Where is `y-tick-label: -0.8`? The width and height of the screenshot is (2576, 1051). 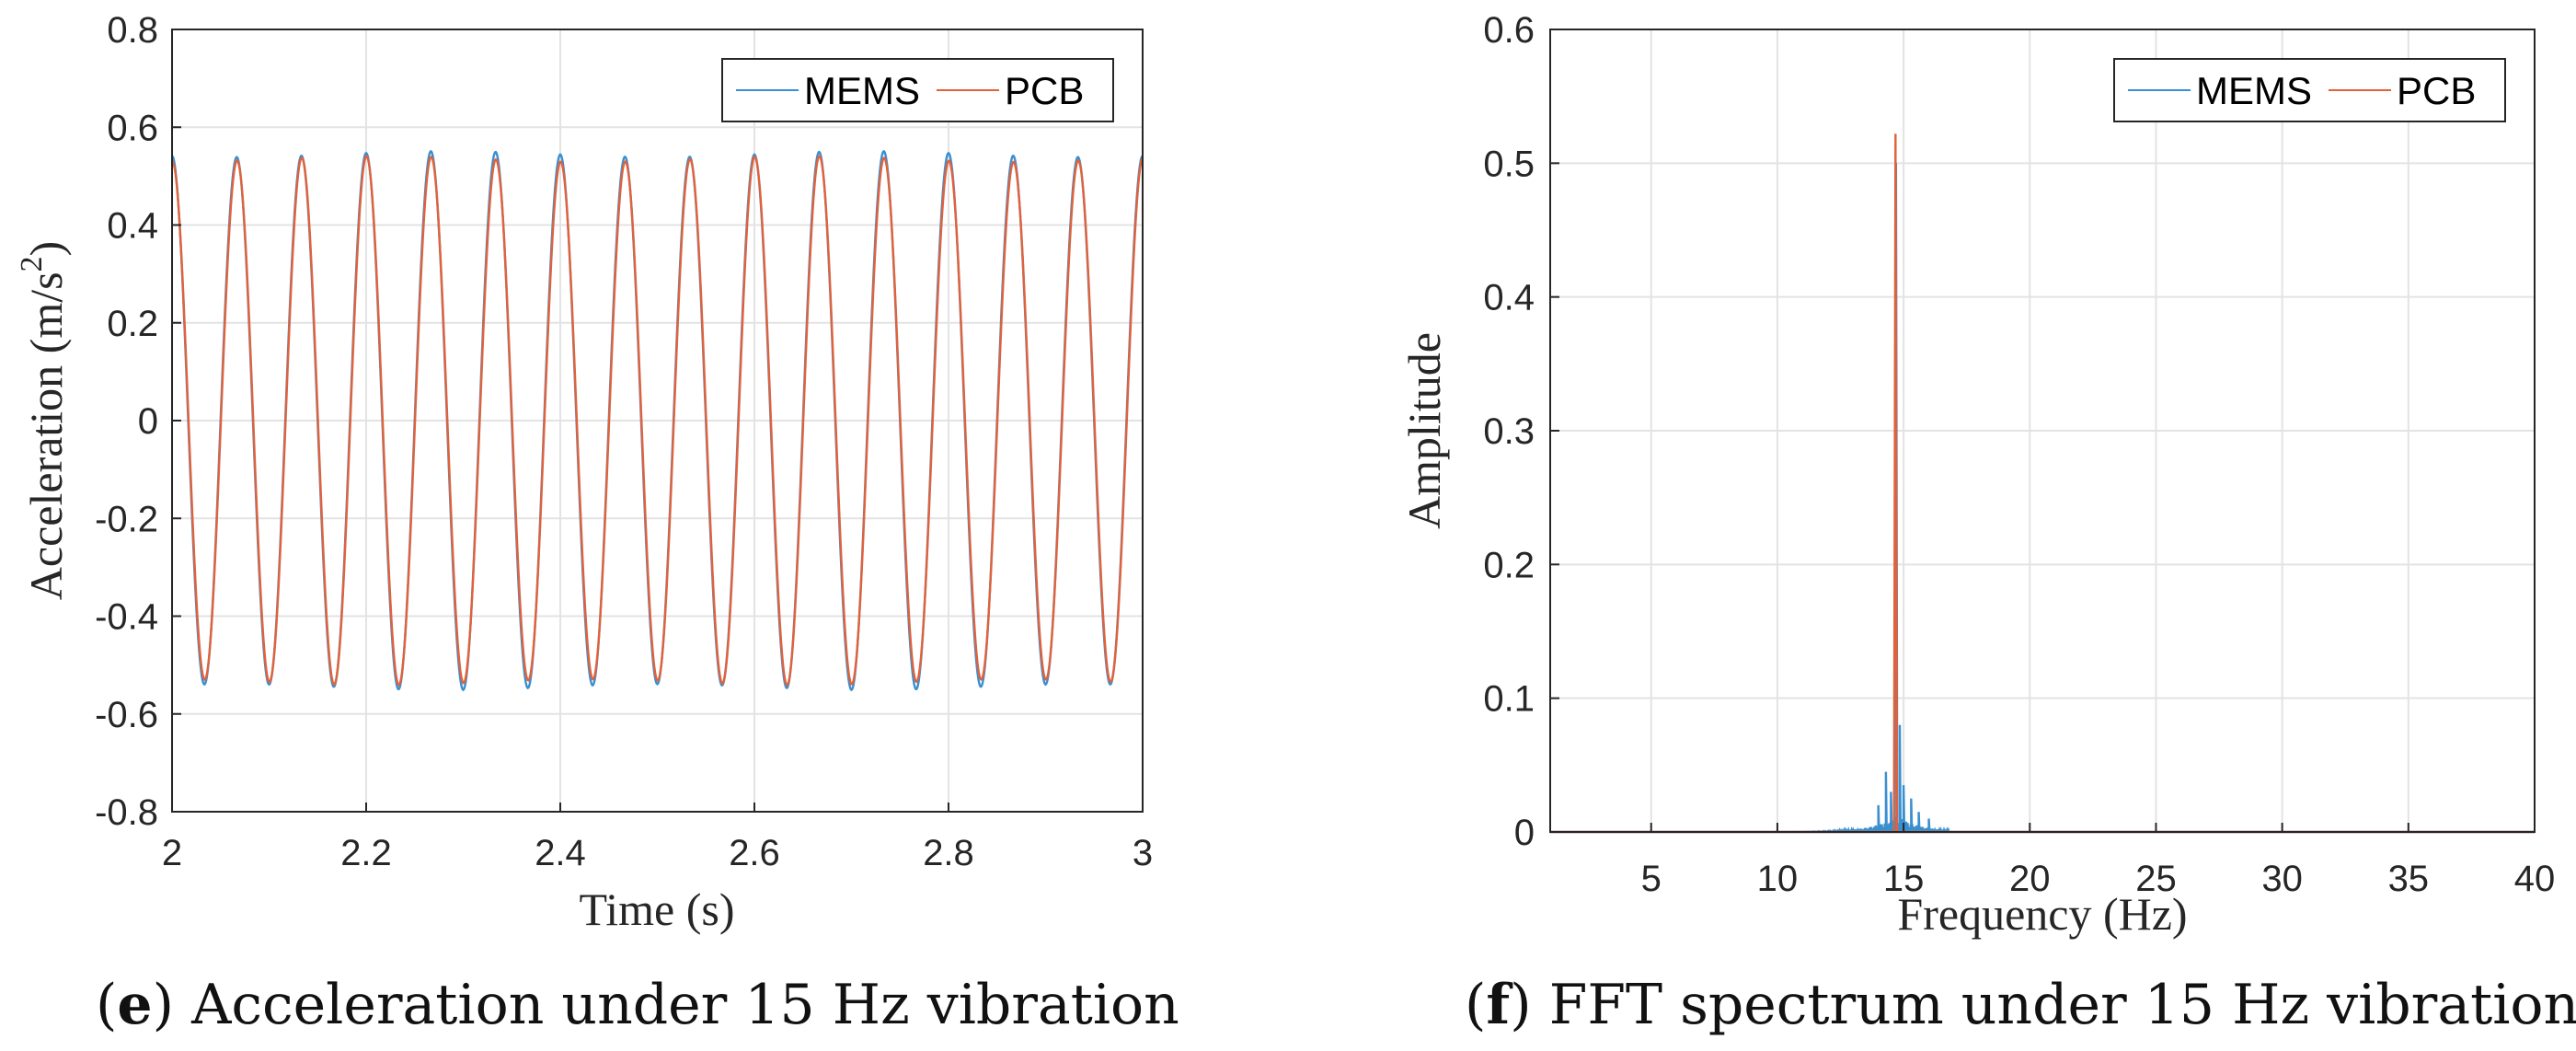 y-tick-label: -0.8 is located at coordinates (126, 812).